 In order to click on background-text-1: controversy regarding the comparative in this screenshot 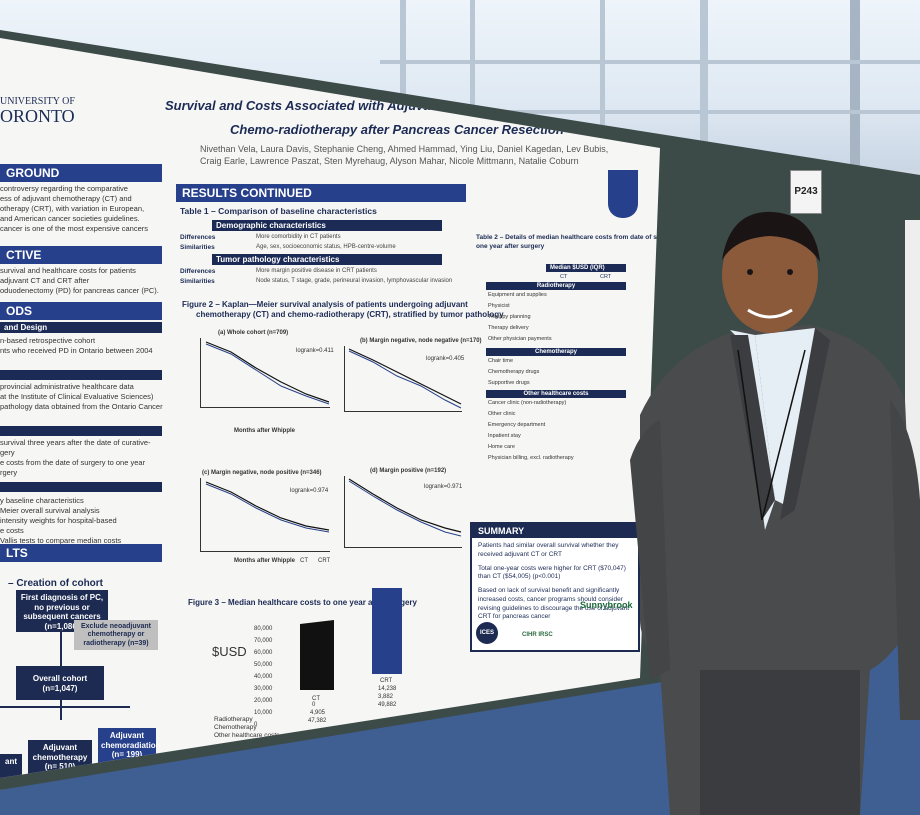, I will do `click(64, 188)`.